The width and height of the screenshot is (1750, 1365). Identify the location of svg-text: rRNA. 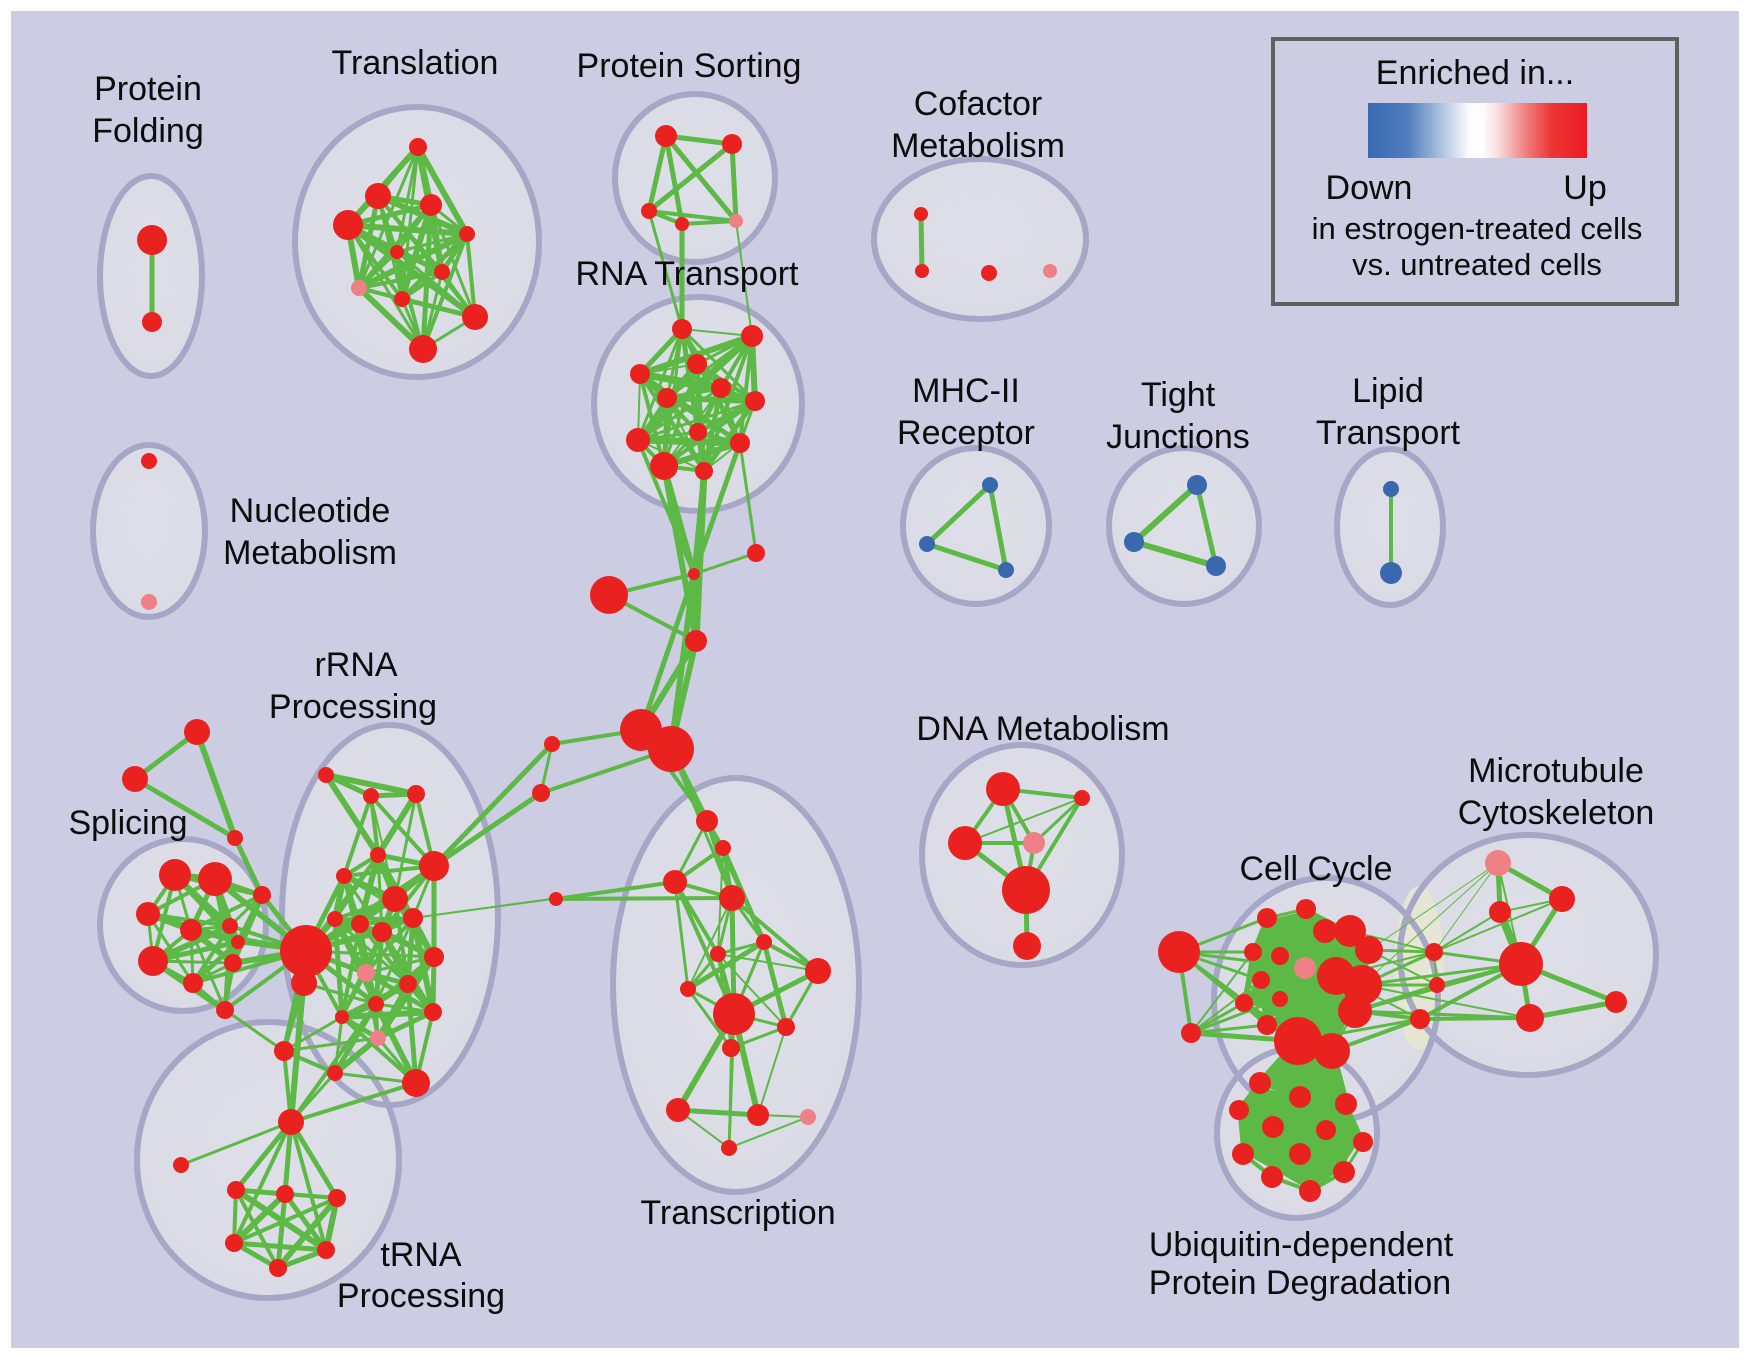
(355, 665).